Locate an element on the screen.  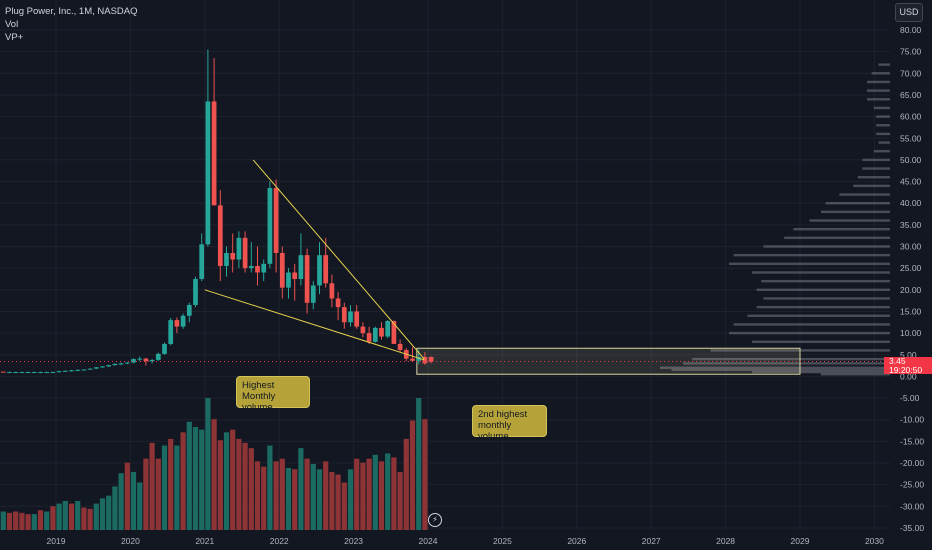
y-tick-label: 5.00 is located at coordinates (908, 355).